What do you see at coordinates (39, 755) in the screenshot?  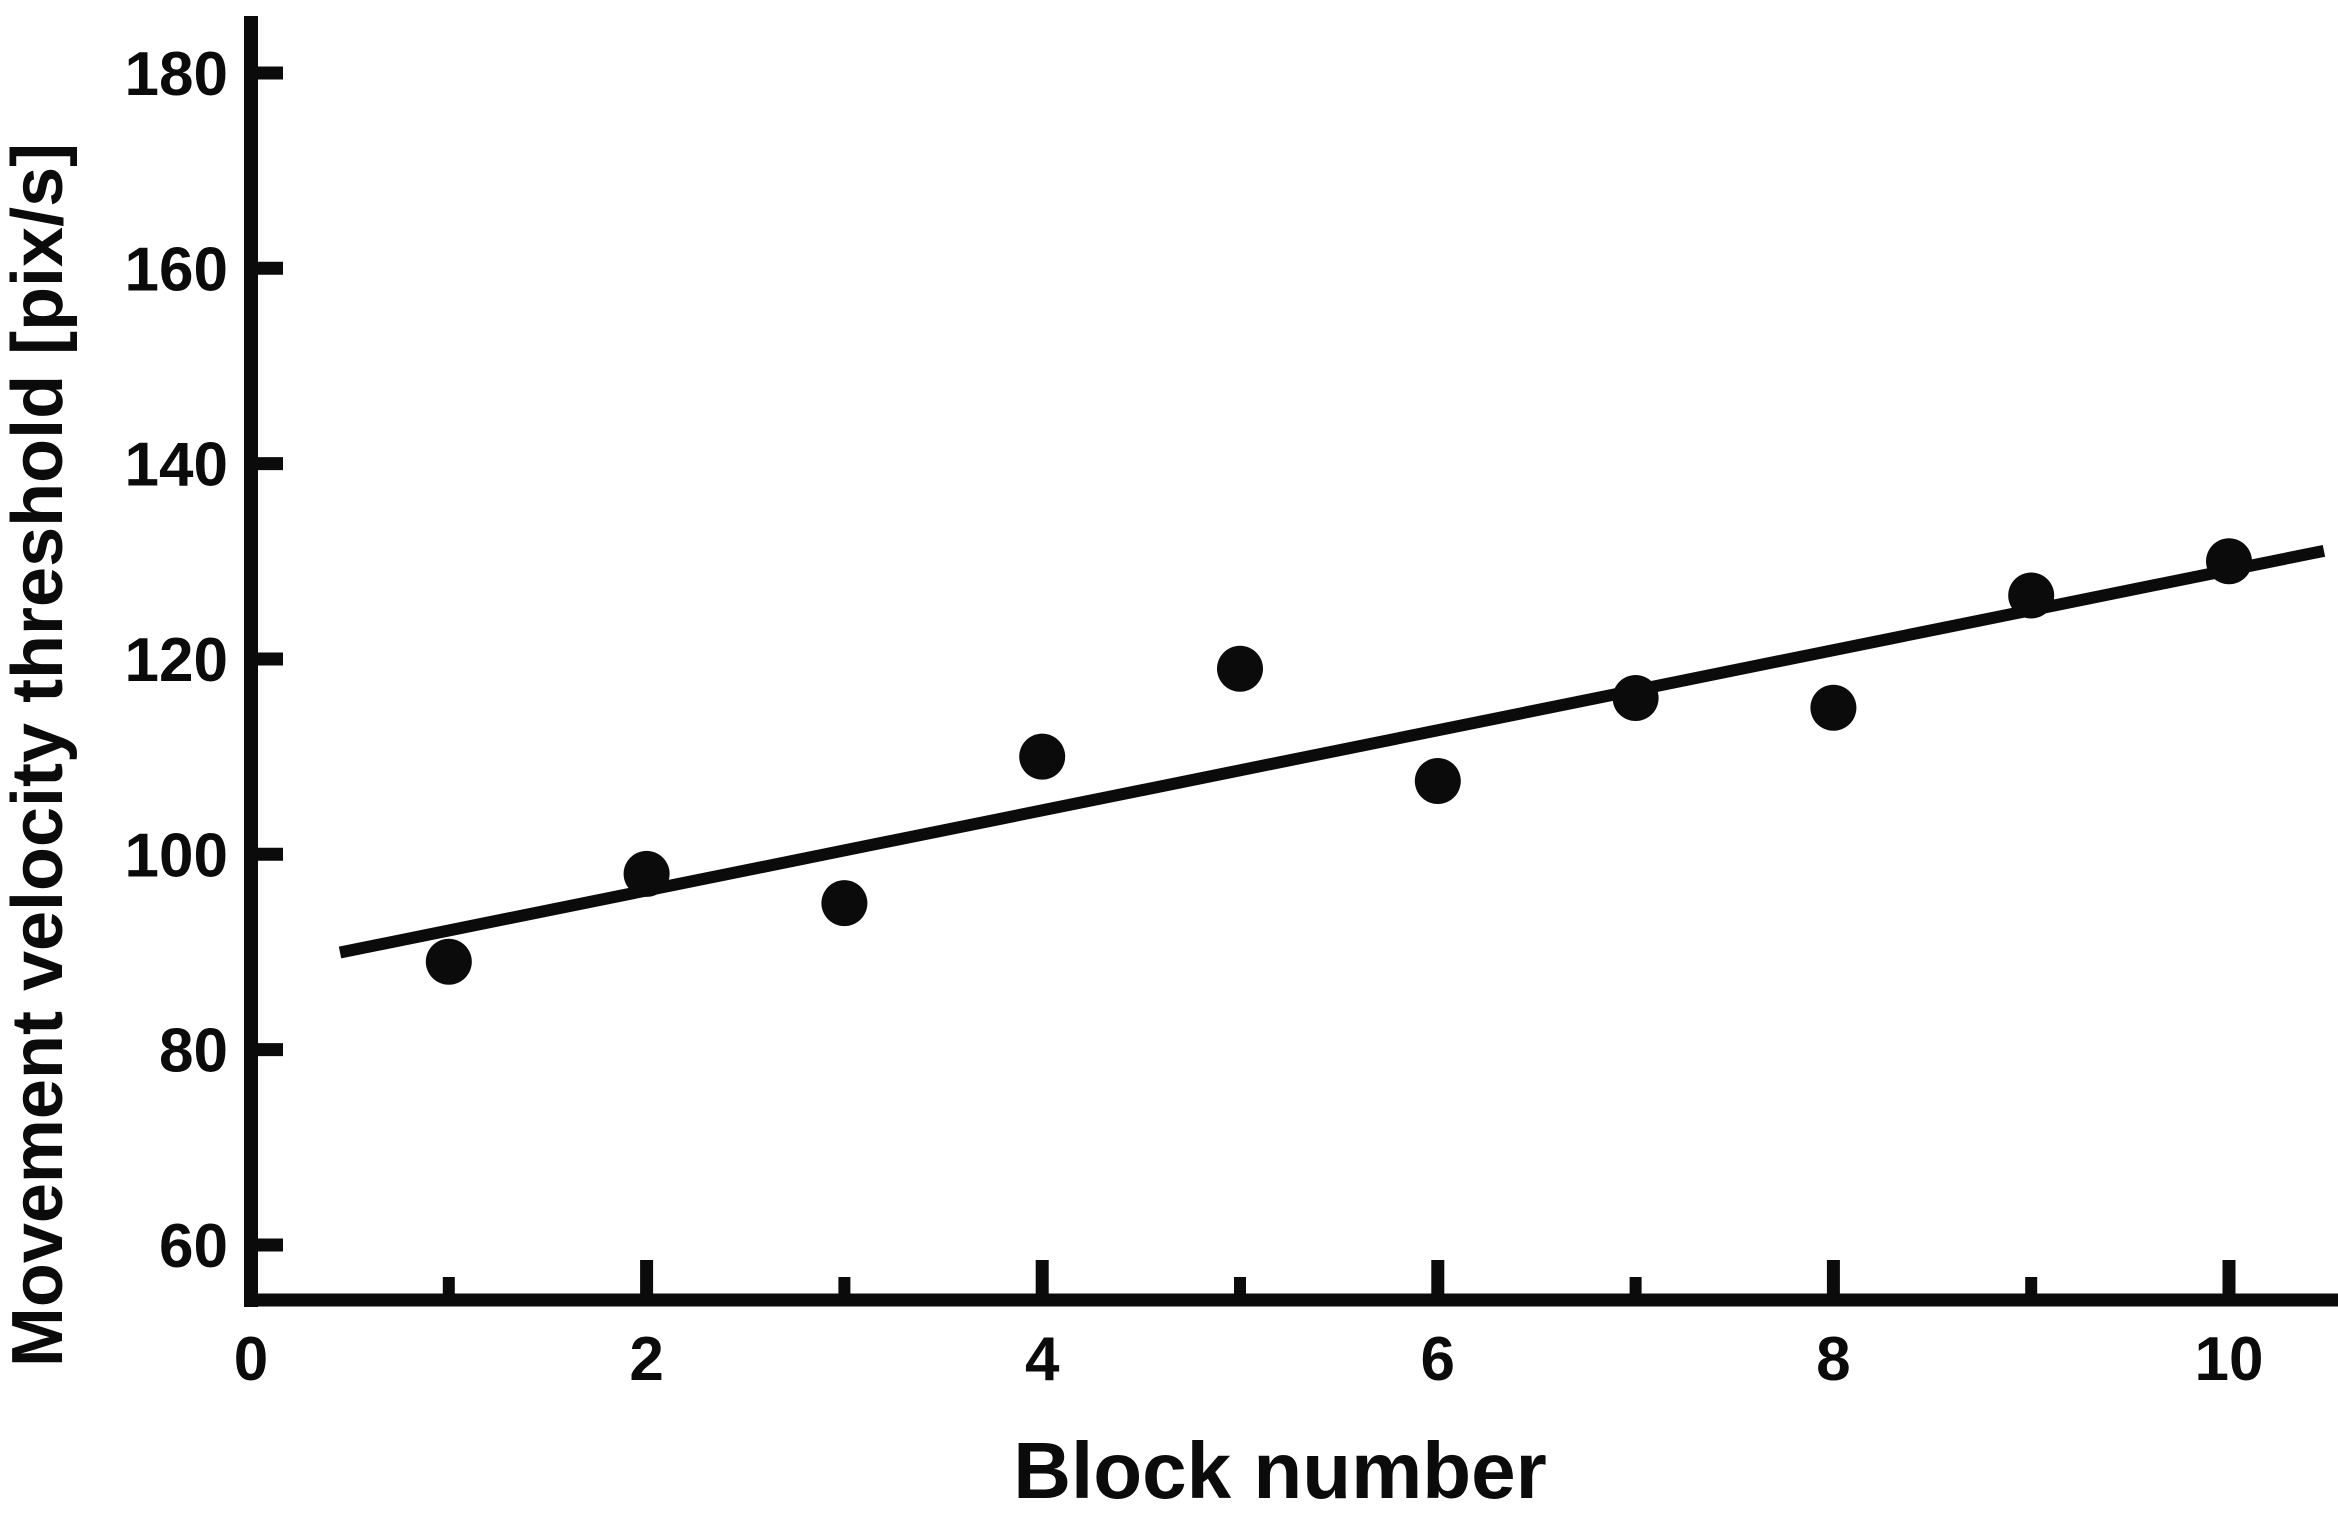 I see `y-axis-title: Movement velocity threshold [pix/s]` at bounding box center [39, 755].